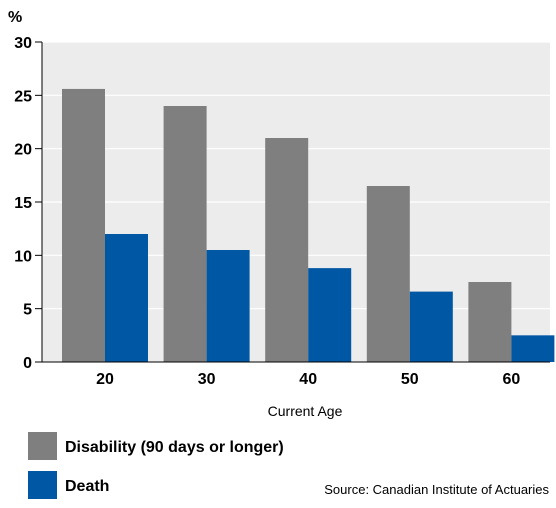 The height and width of the screenshot is (508, 556). Describe the element at coordinates (15, 17) in the screenshot. I see `y-axis-unit-label: %` at that location.